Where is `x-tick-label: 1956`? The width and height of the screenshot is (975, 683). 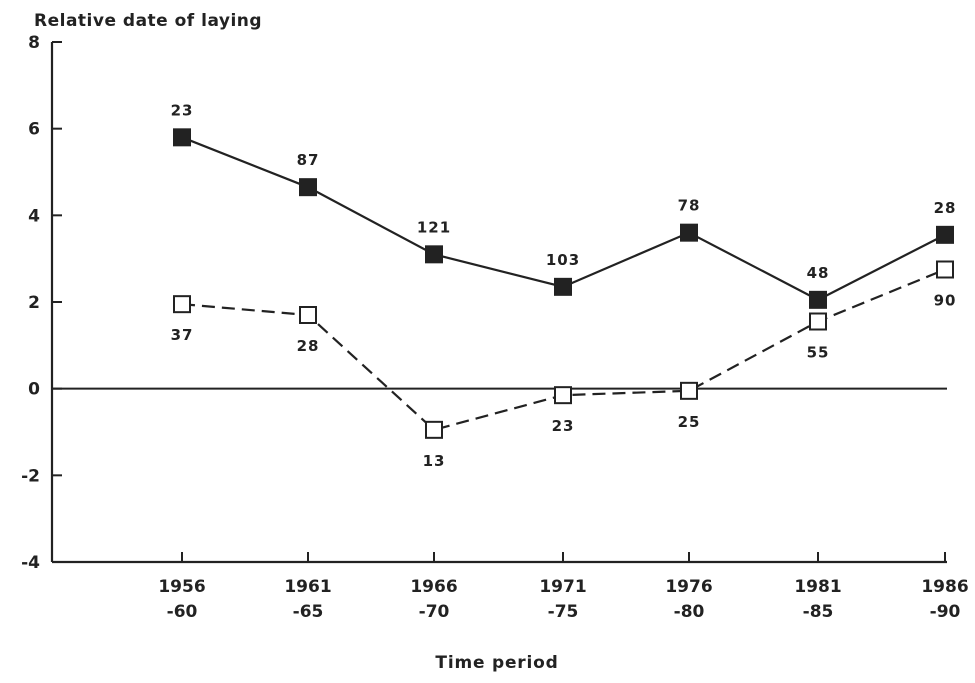
x-tick-label: 1956 is located at coordinates (181, 587).